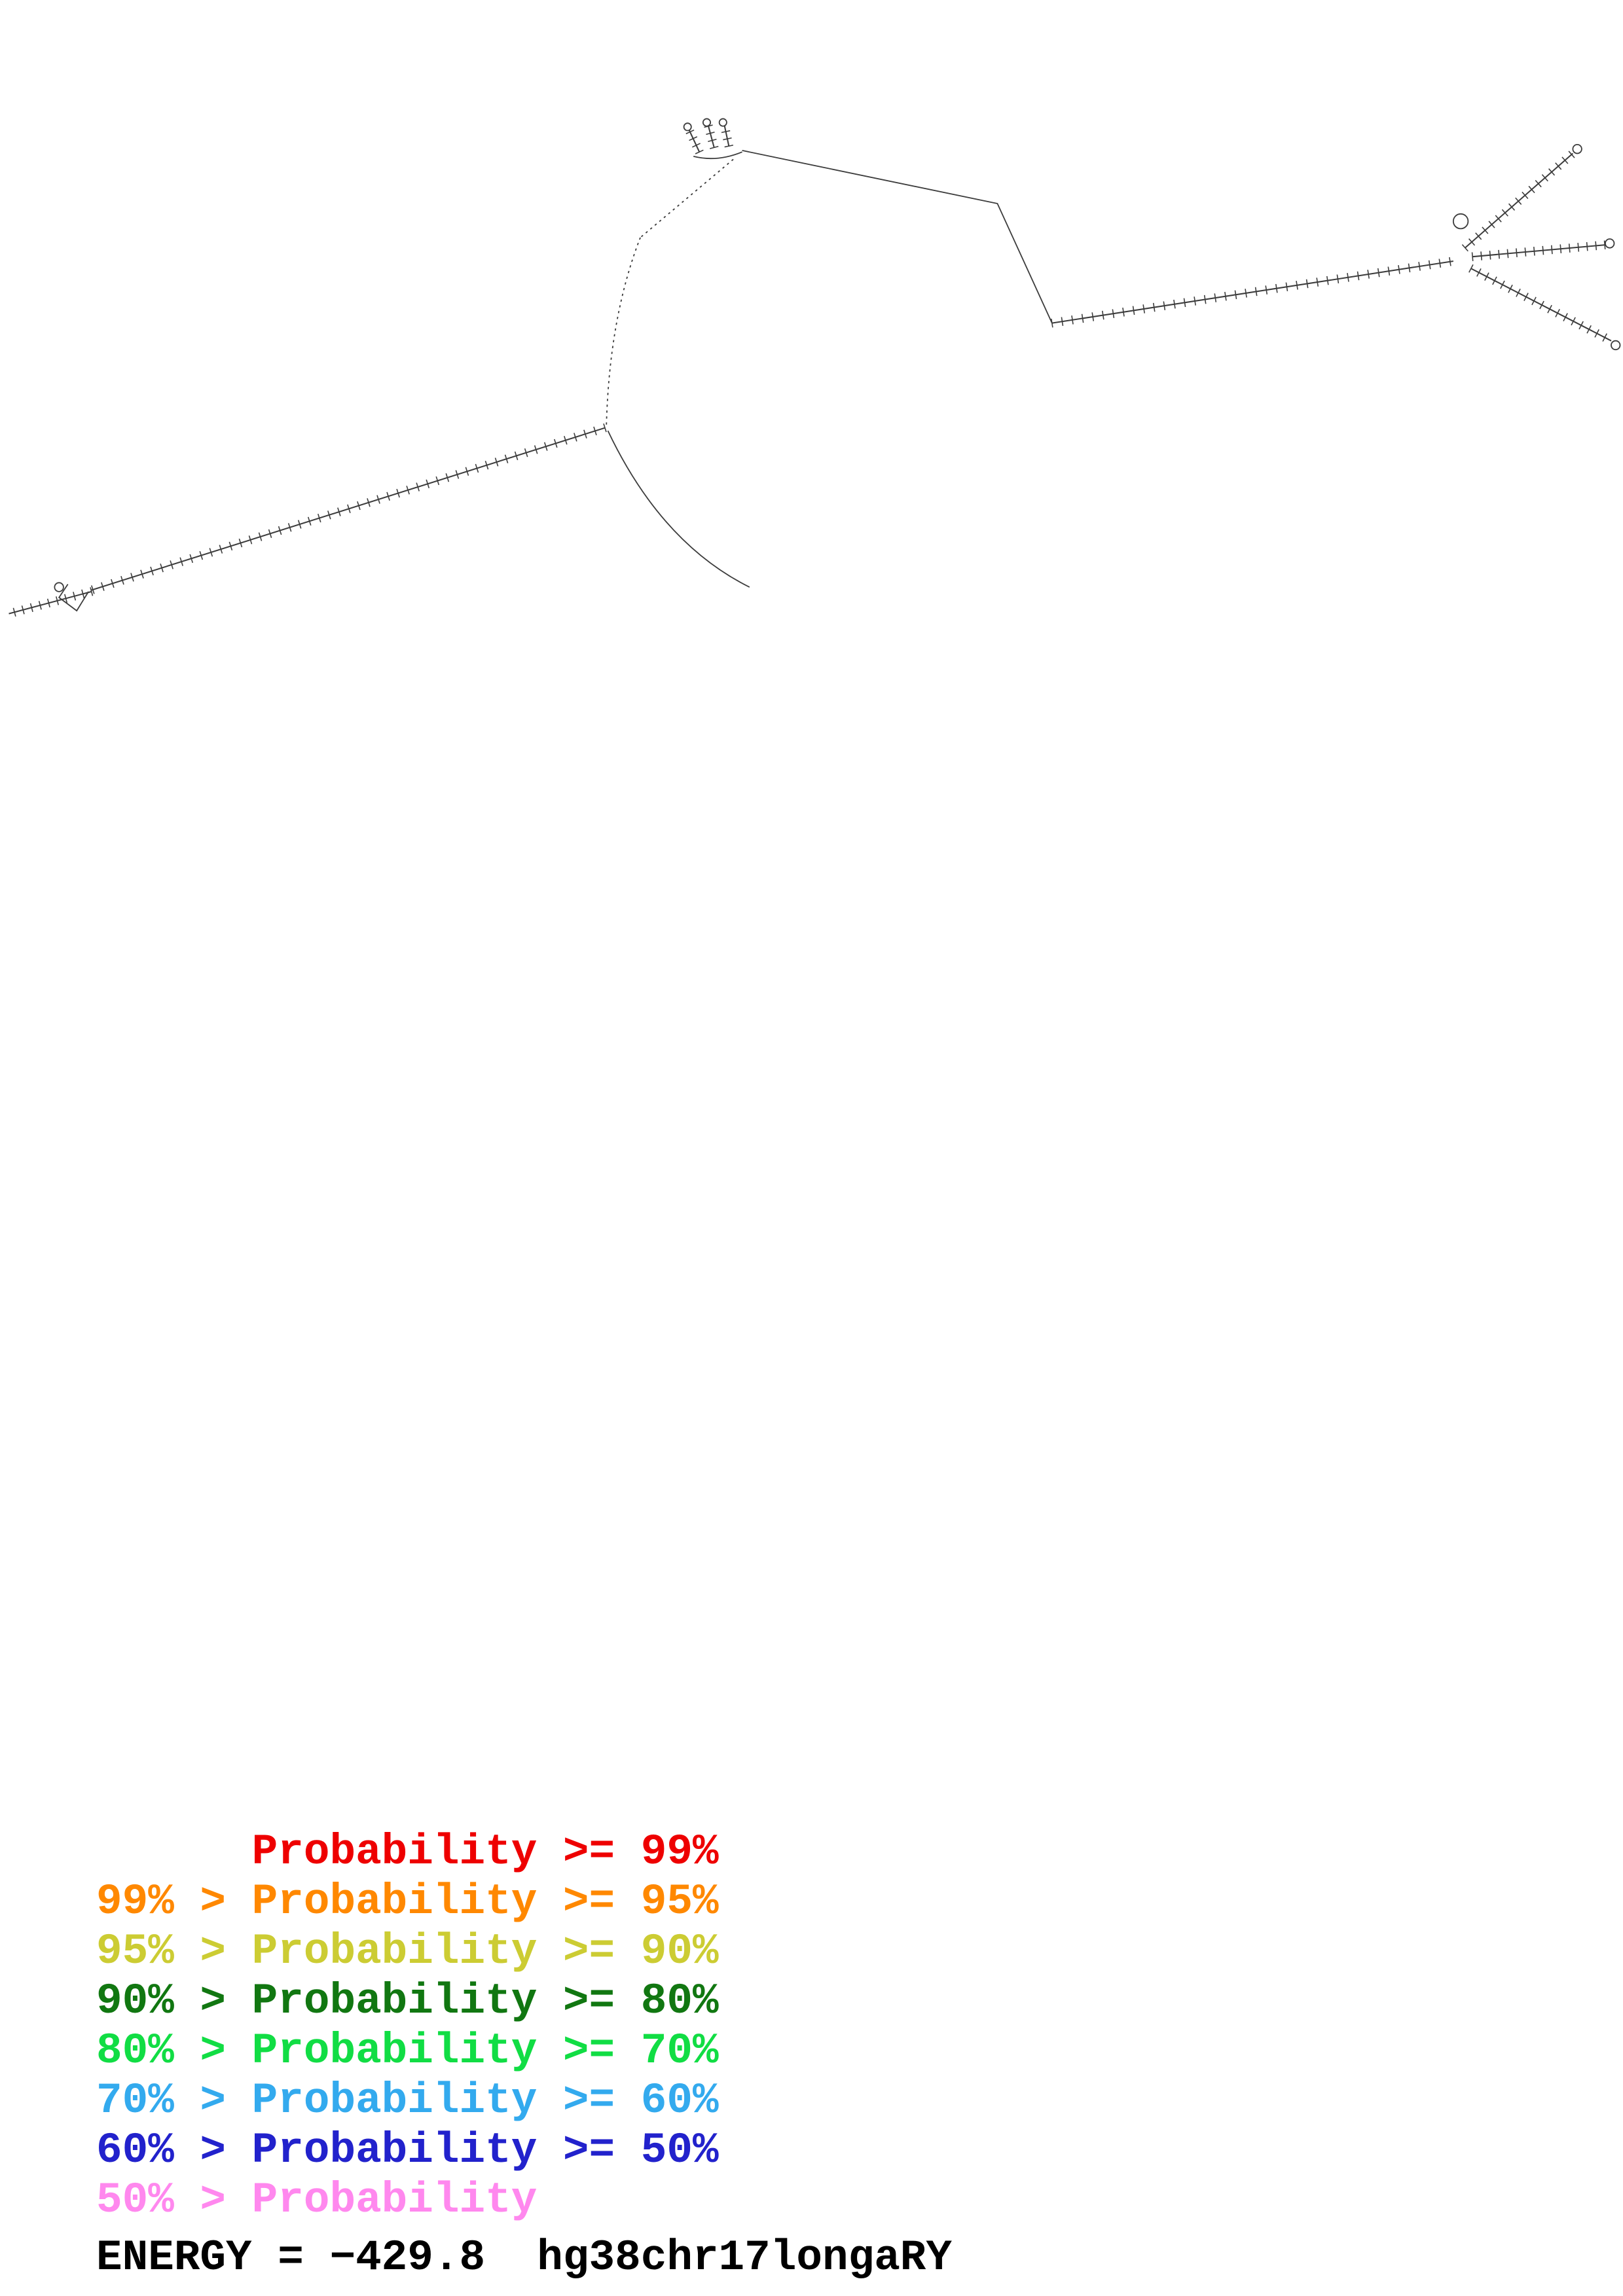  Describe the element at coordinates (317, 2200) in the screenshot. I see `legend-line-7: 50% > Probability` at that location.